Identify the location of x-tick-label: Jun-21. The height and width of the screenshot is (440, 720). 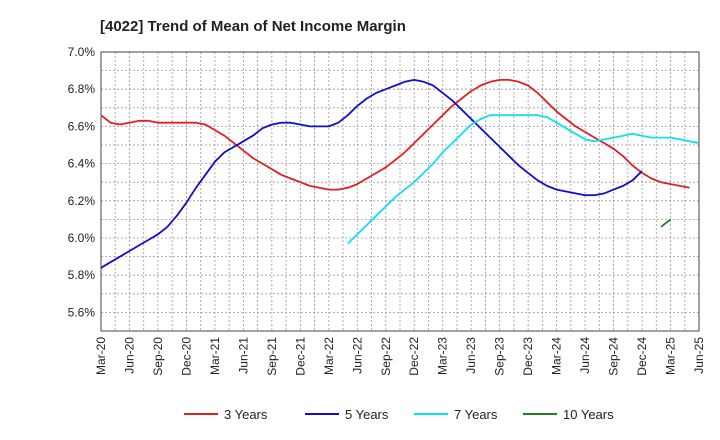
(243, 355).